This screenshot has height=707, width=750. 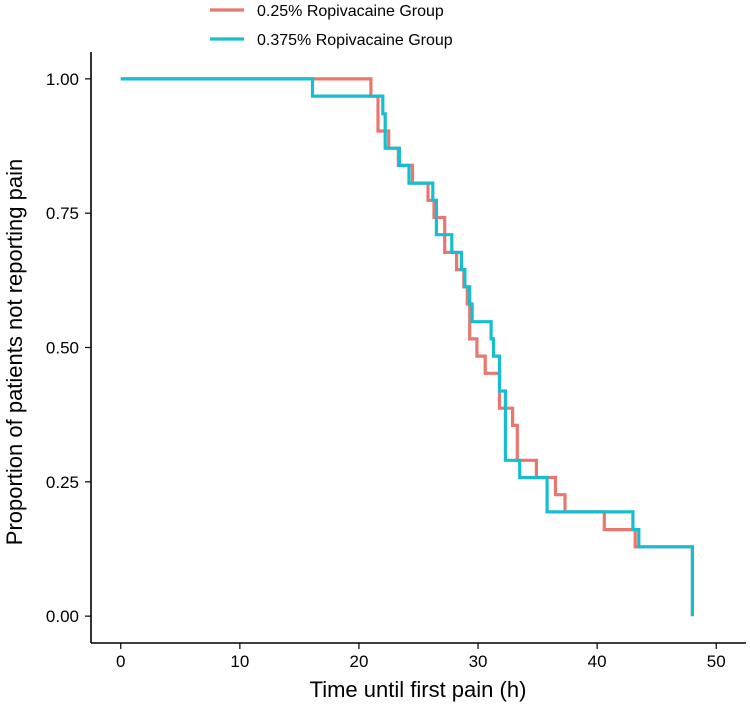 I want to click on y-tick-label-0.75: 0.75, so click(x=62, y=213).